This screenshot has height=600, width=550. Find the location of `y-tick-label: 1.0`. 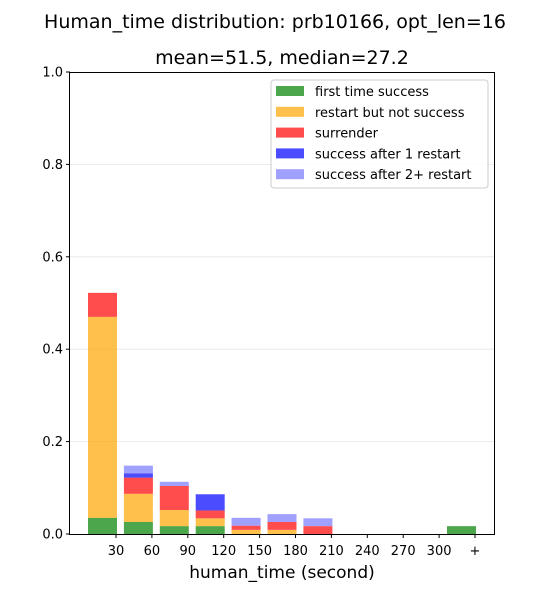

y-tick-label: 1.0 is located at coordinates (52, 73).